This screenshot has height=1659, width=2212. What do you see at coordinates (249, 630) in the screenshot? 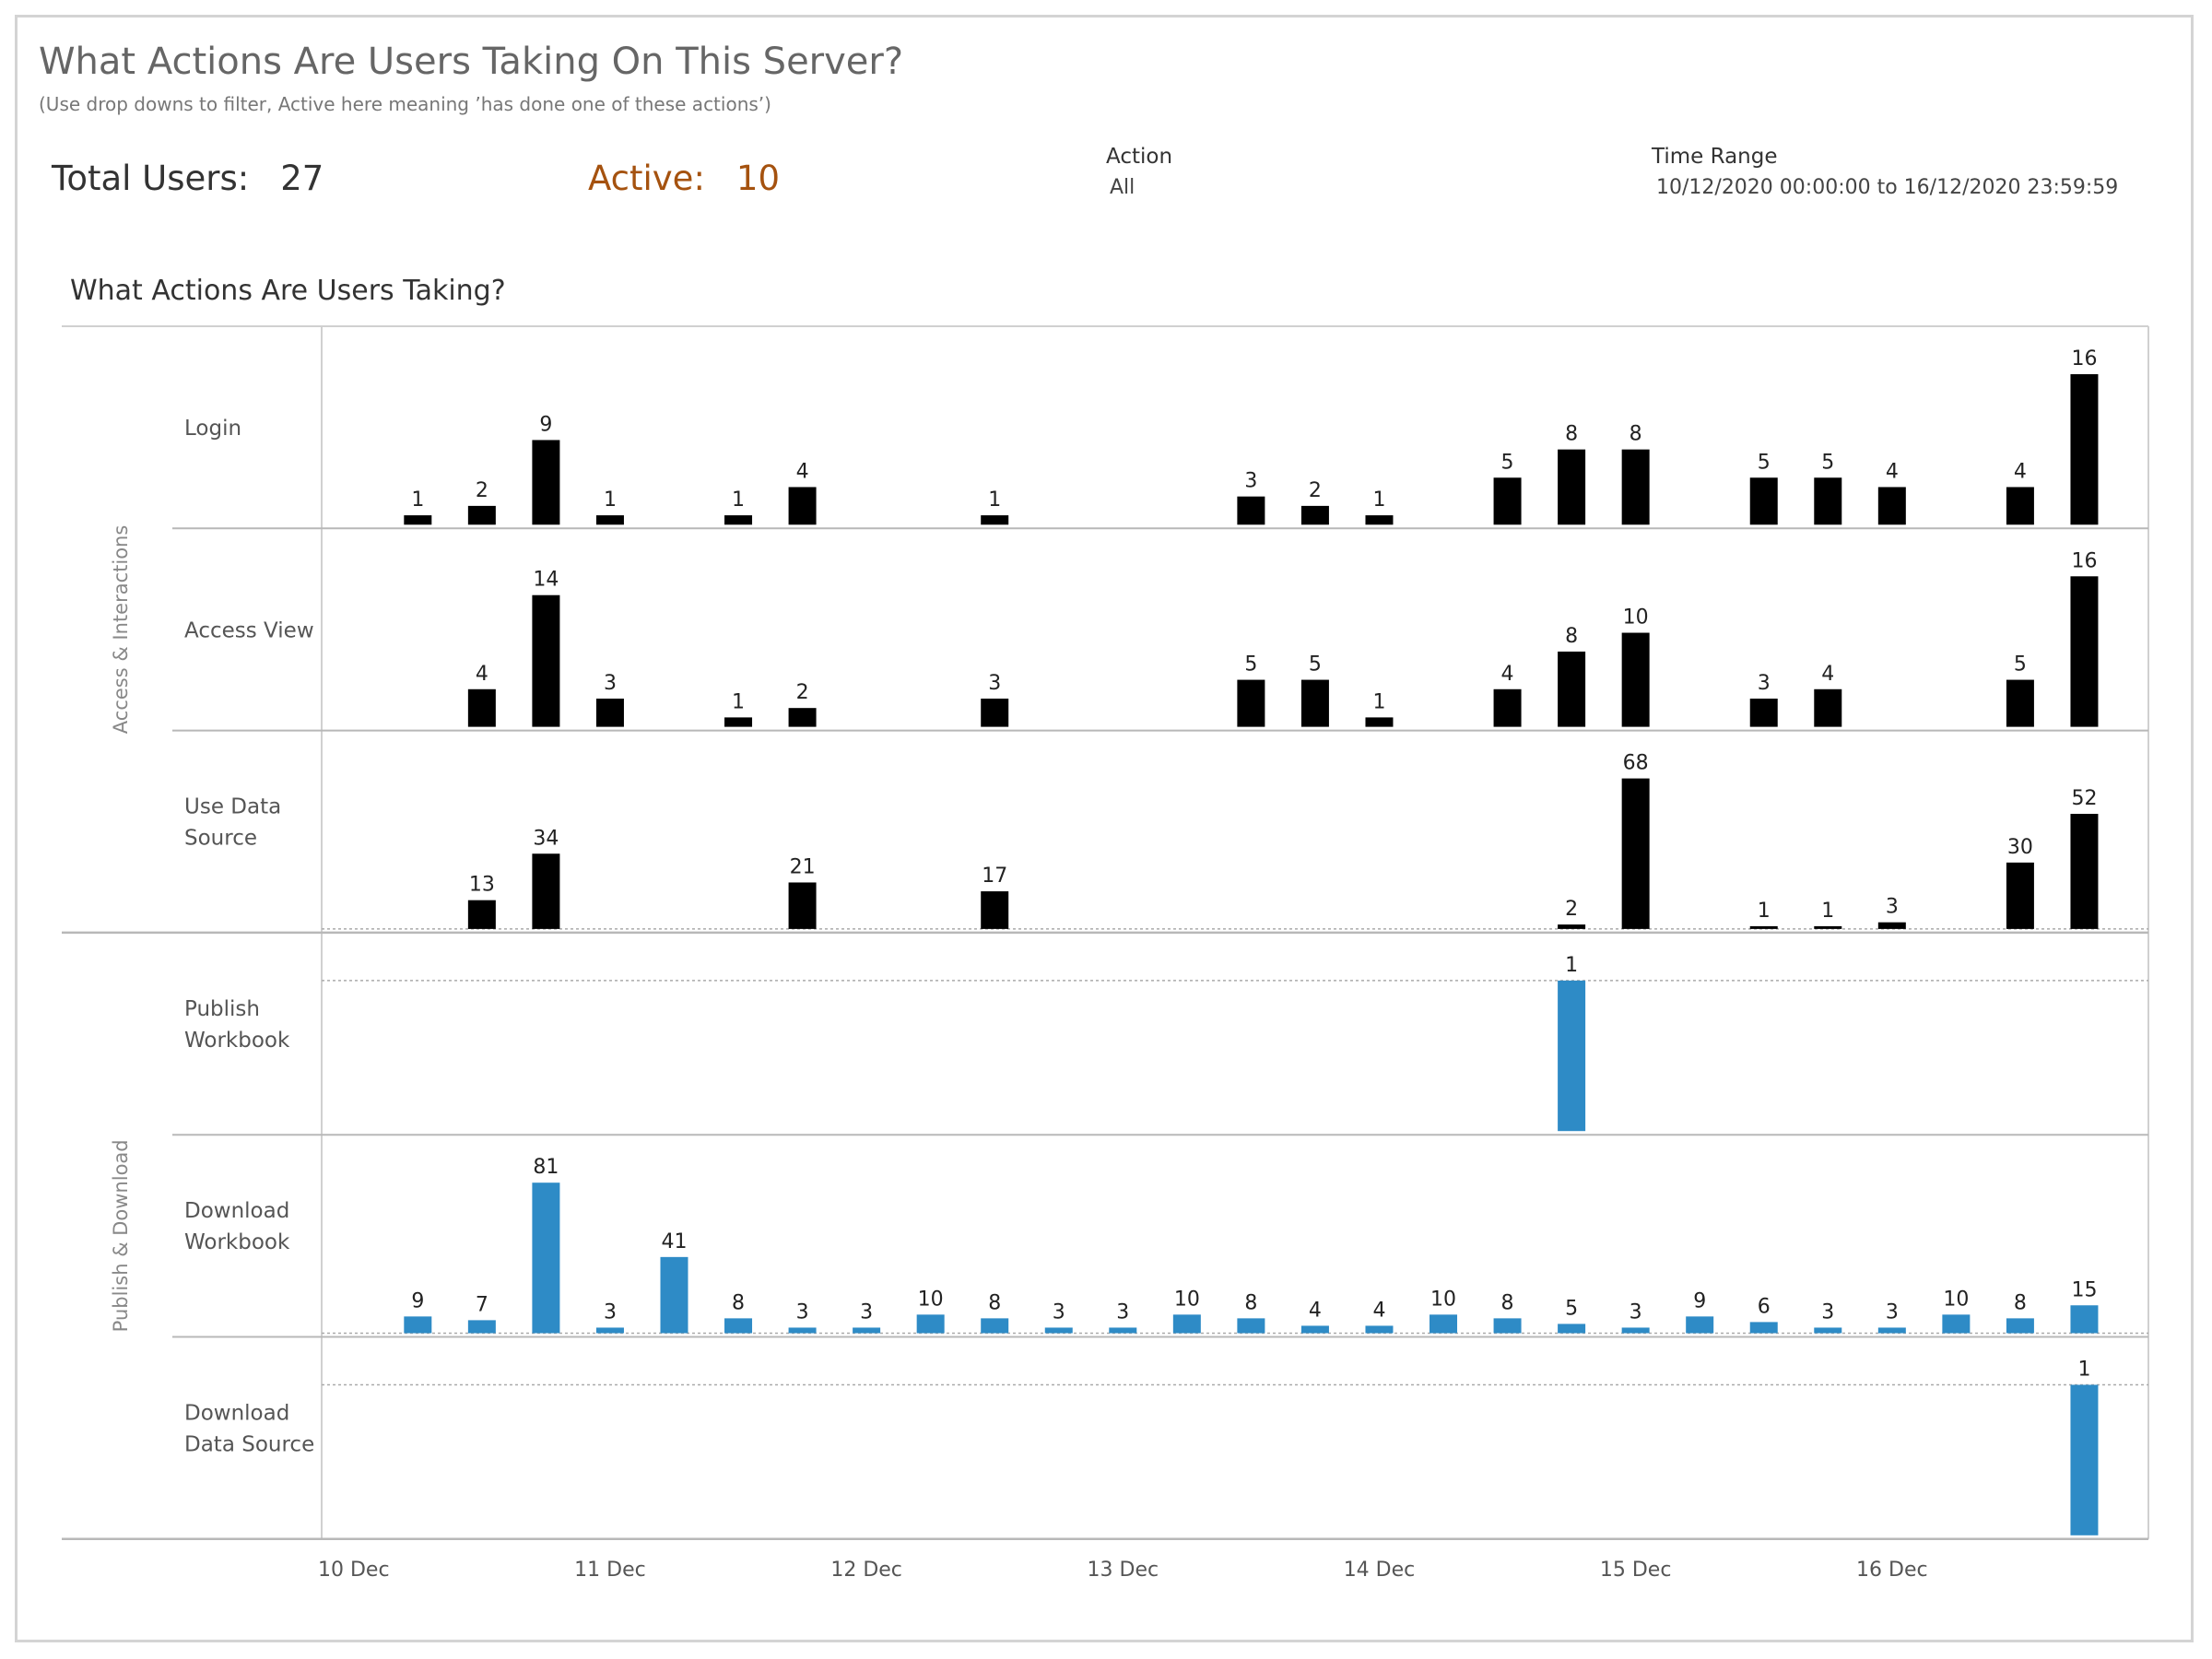
I see `row-label: Access View` at bounding box center [249, 630].